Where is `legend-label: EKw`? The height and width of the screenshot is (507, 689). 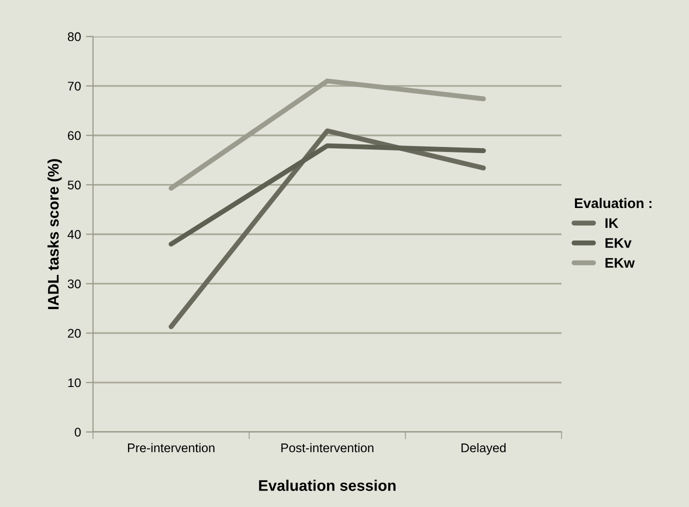
legend-label: EKw is located at coordinates (620, 263).